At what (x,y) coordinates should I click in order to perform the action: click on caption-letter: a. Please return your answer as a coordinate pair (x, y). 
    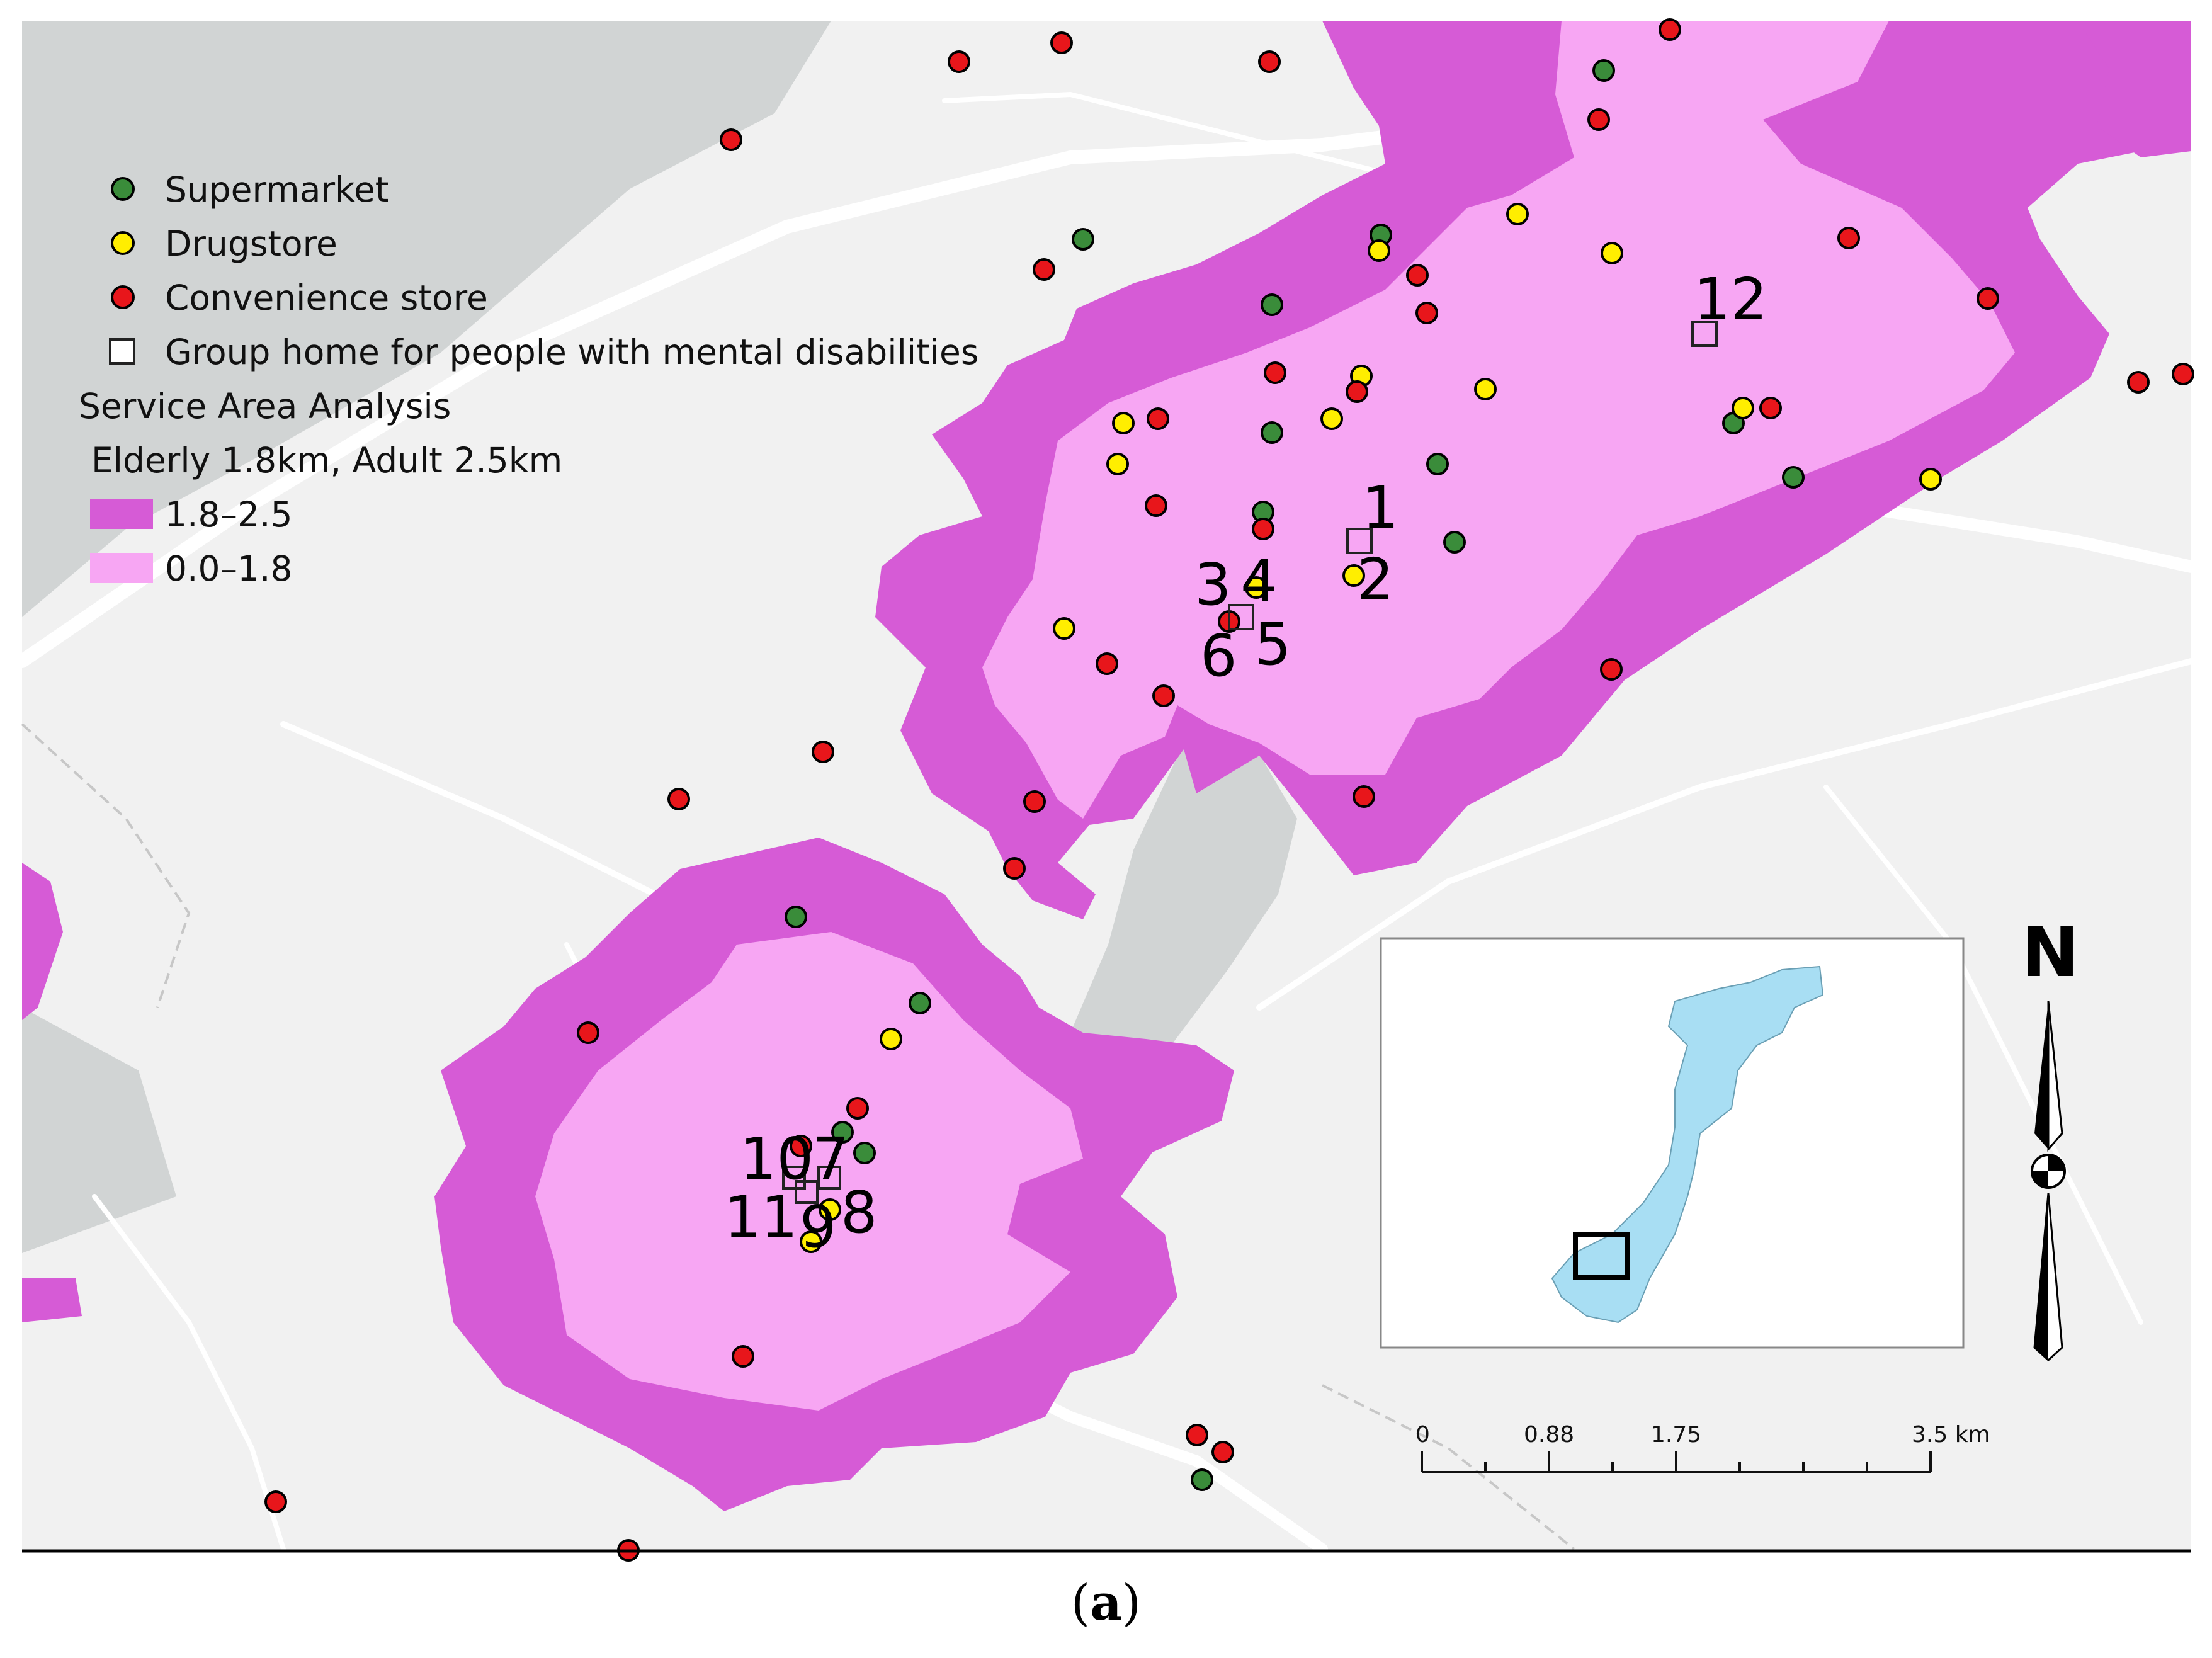
    Looking at the image, I should click on (1106, 1603).